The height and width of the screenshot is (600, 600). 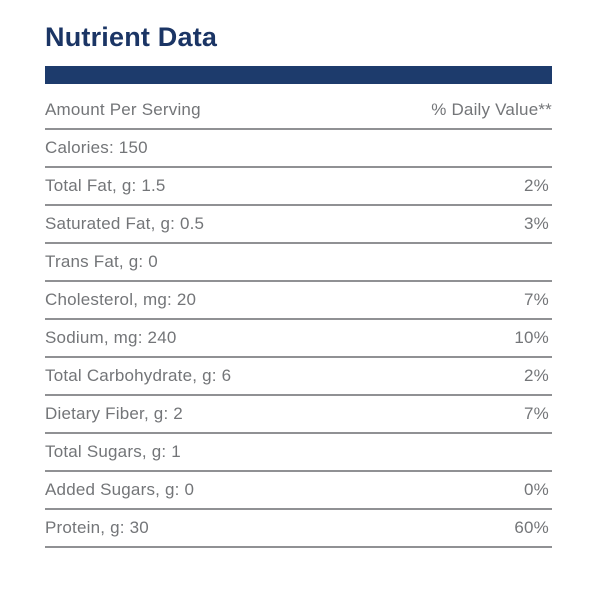 What do you see at coordinates (298, 415) in the screenshot?
I see `nutrient-row-dietary-fiber: Dietary Fiber, g: 2 7%` at bounding box center [298, 415].